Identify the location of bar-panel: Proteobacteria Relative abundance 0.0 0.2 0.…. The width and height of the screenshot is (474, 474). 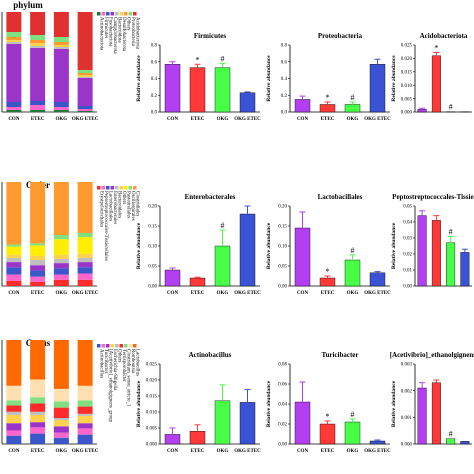
(328, 77).